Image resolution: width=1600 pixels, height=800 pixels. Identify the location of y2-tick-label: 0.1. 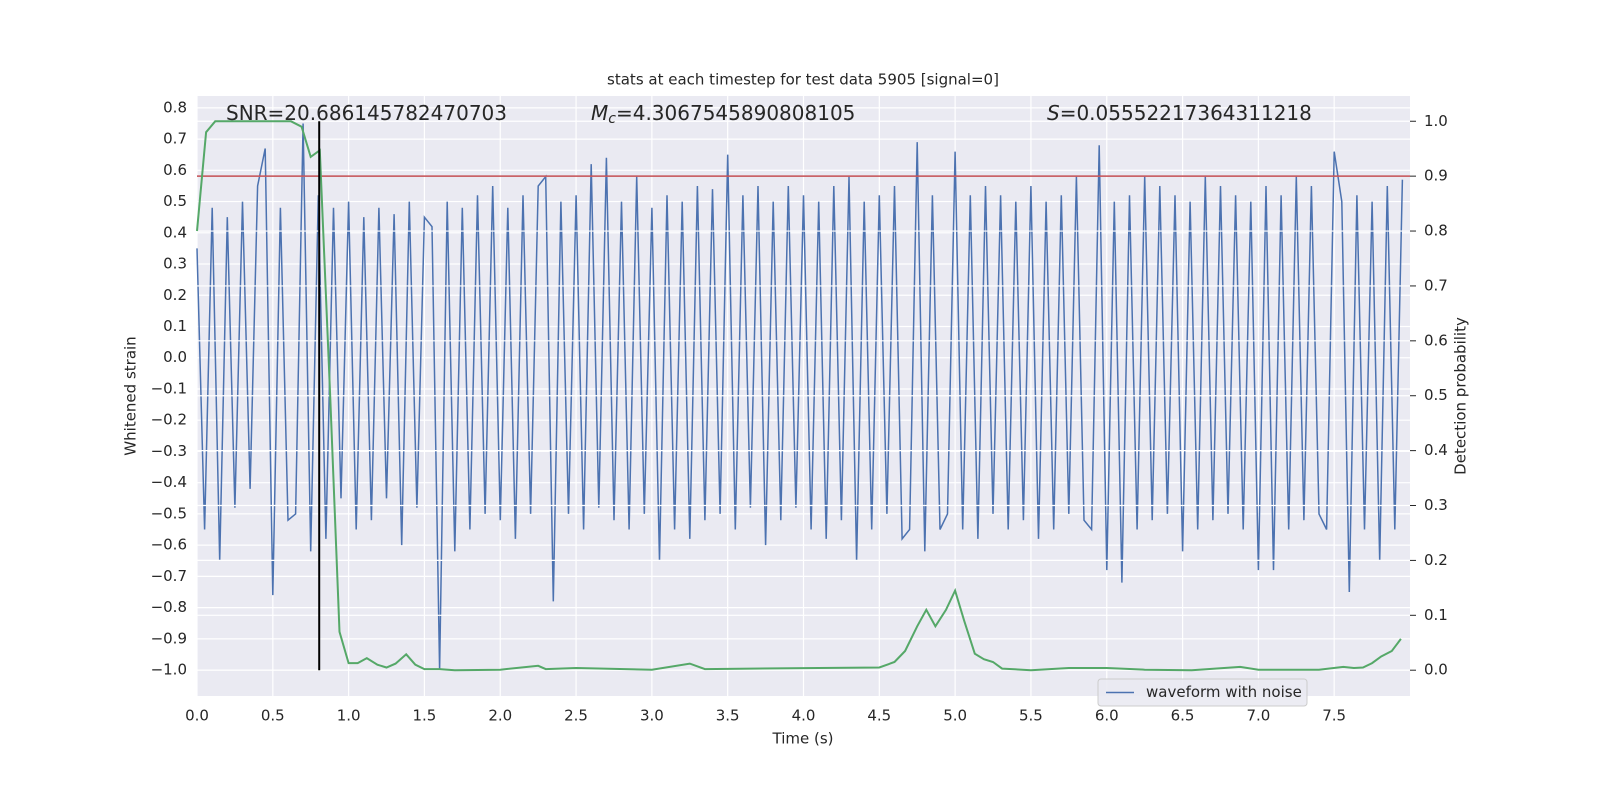
(1436, 615).